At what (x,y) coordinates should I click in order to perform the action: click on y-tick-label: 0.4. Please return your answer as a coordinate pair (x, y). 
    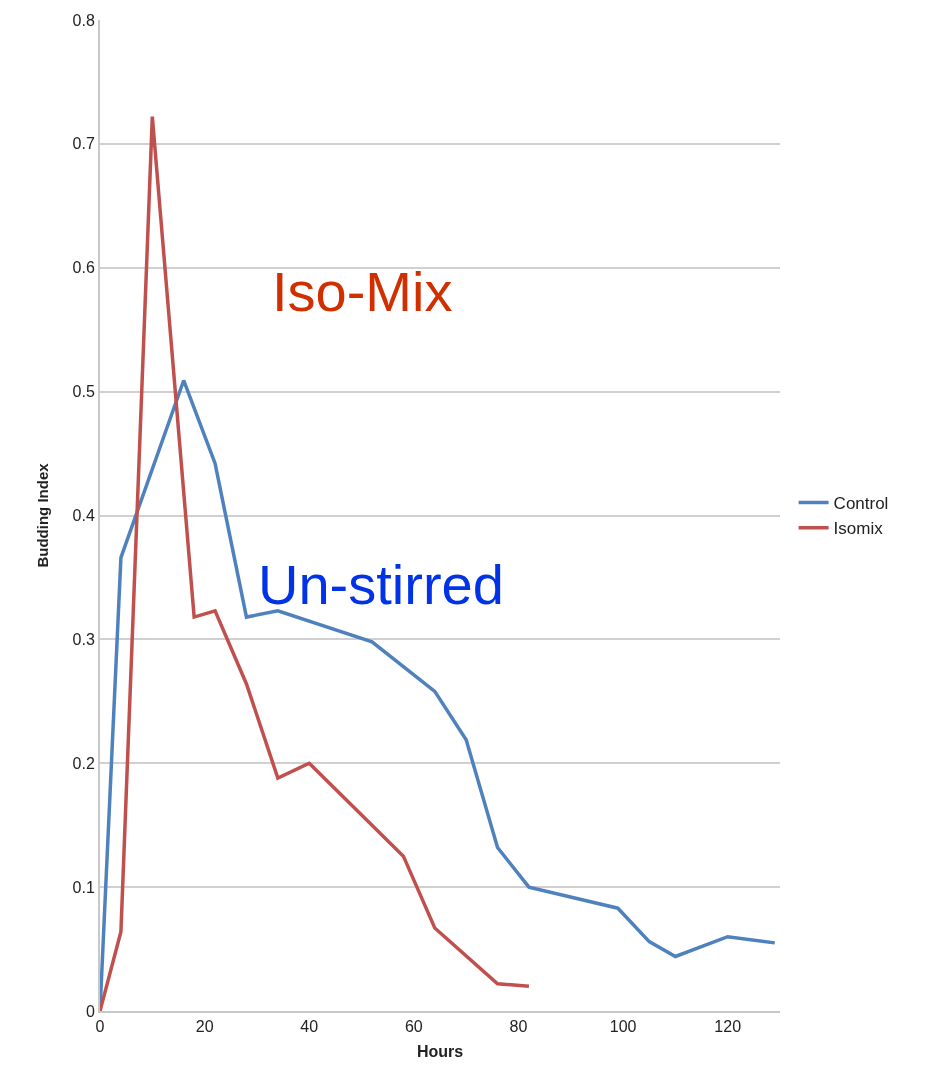
    Looking at the image, I should click on (83, 516).